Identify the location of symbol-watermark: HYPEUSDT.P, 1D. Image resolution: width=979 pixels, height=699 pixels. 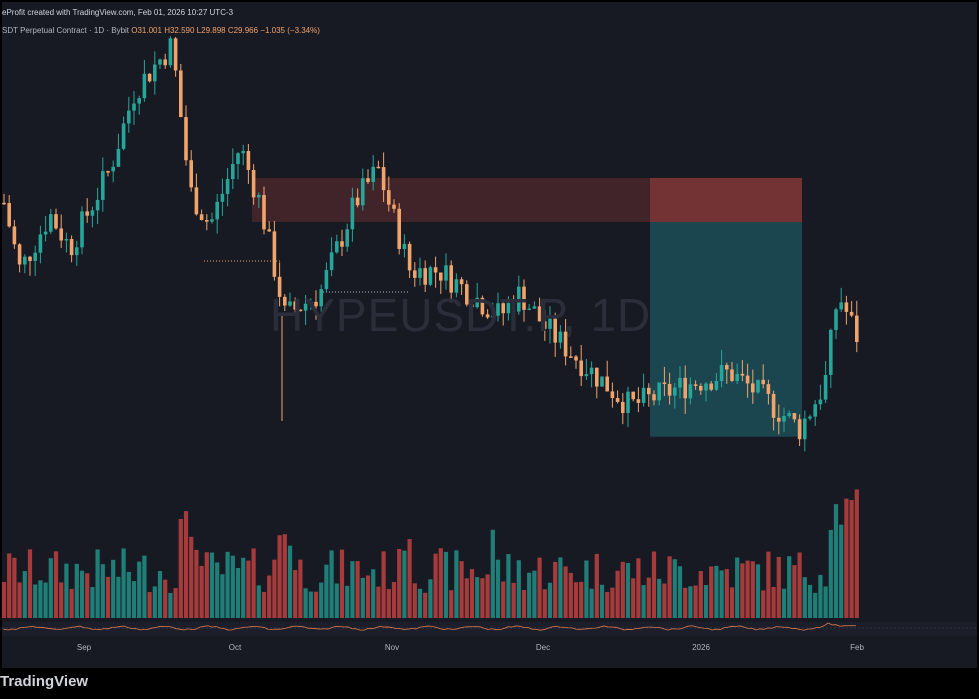
(461, 315).